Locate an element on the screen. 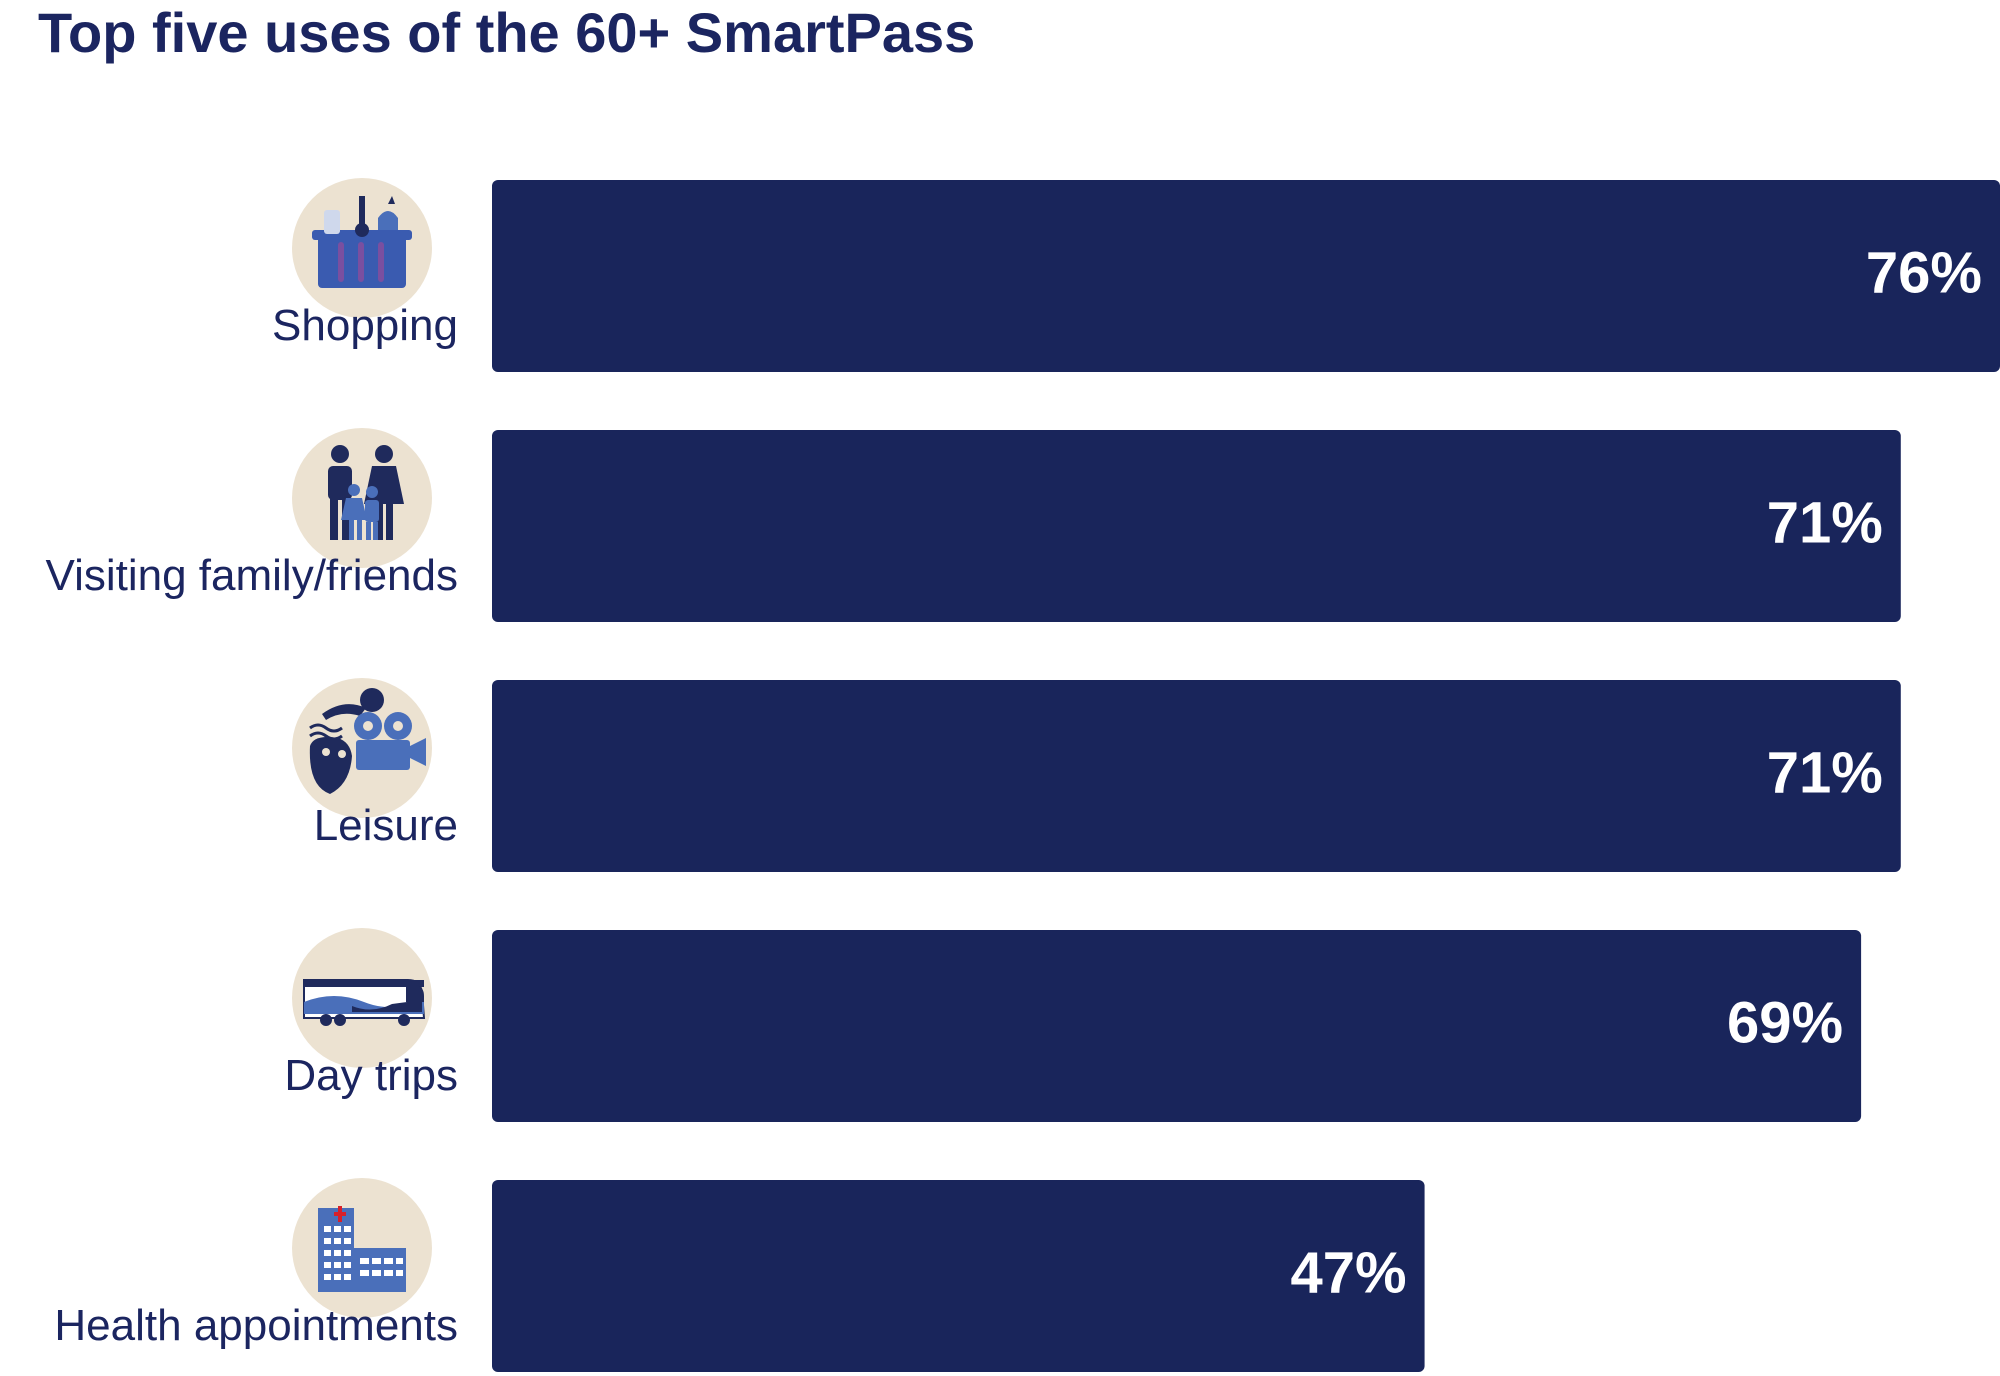  hospital-icon is located at coordinates (362, 1248).